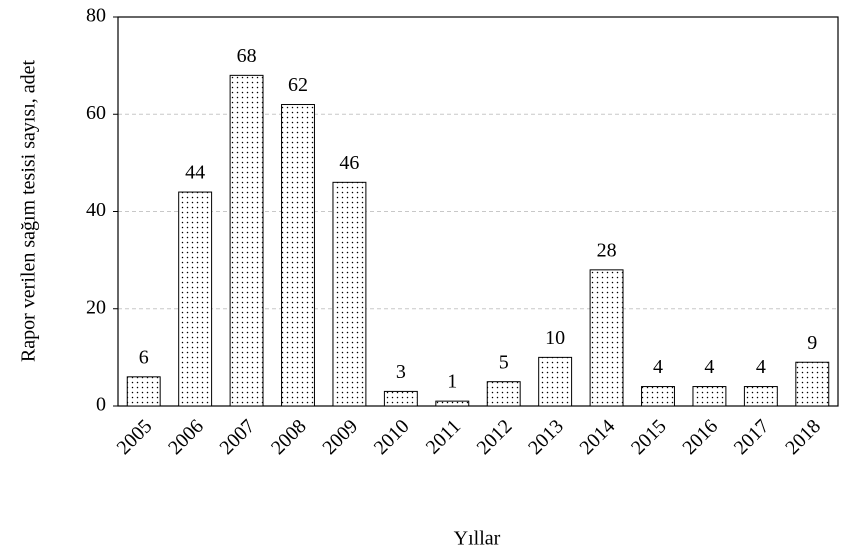 The width and height of the screenshot is (843, 557). What do you see at coordinates (803, 437) in the screenshot?
I see `x-tick-label: 2018` at bounding box center [803, 437].